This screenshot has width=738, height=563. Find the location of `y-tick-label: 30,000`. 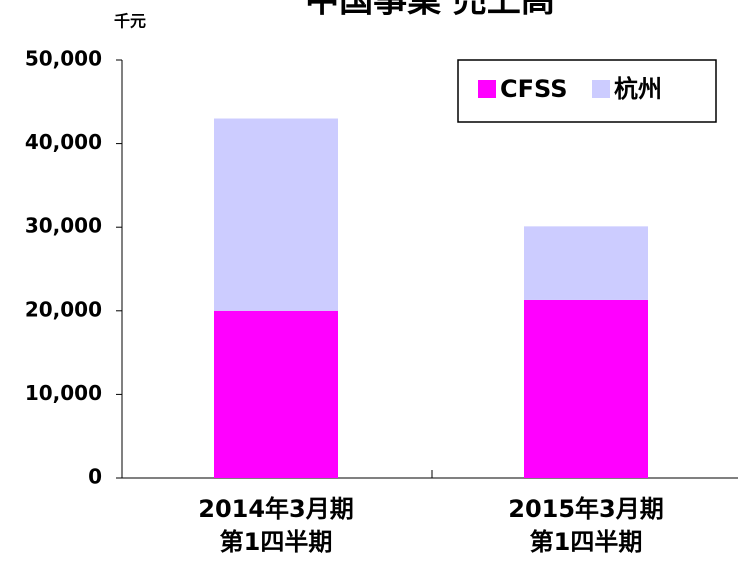

y-tick-label: 30,000 is located at coordinates (63, 226).